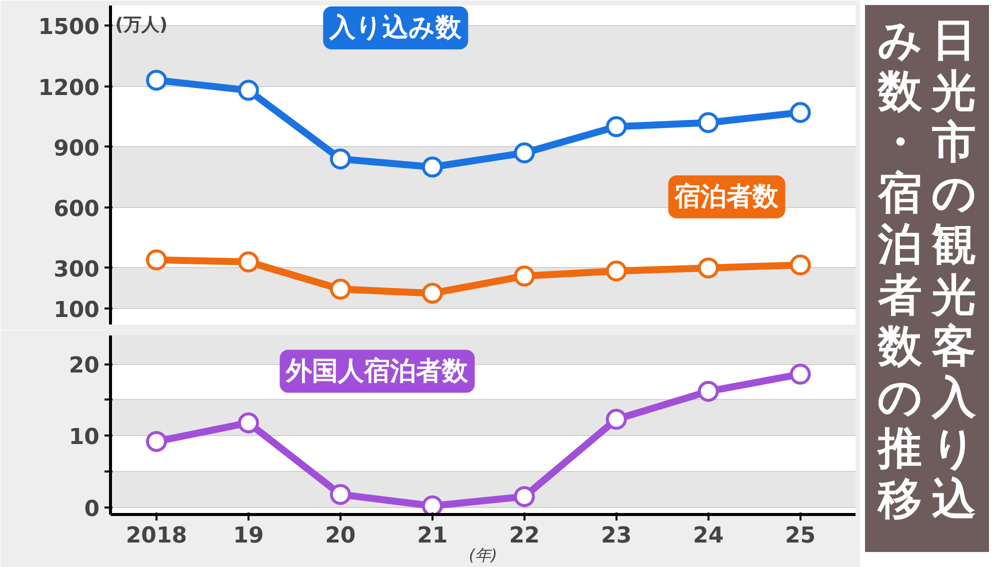  Describe the element at coordinates (141, 25) in the screenshot. I see `y-axis-title: (万人)` at that location.